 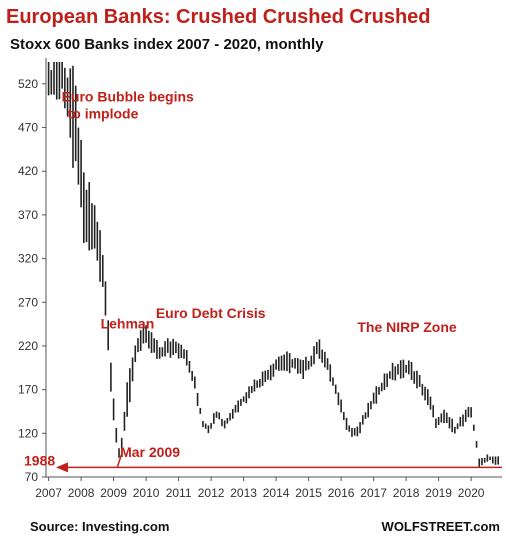 What do you see at coordinates (28, 171) in the screenshot?
I see `y-tick-label: 420` at bounding box center [28, 171].